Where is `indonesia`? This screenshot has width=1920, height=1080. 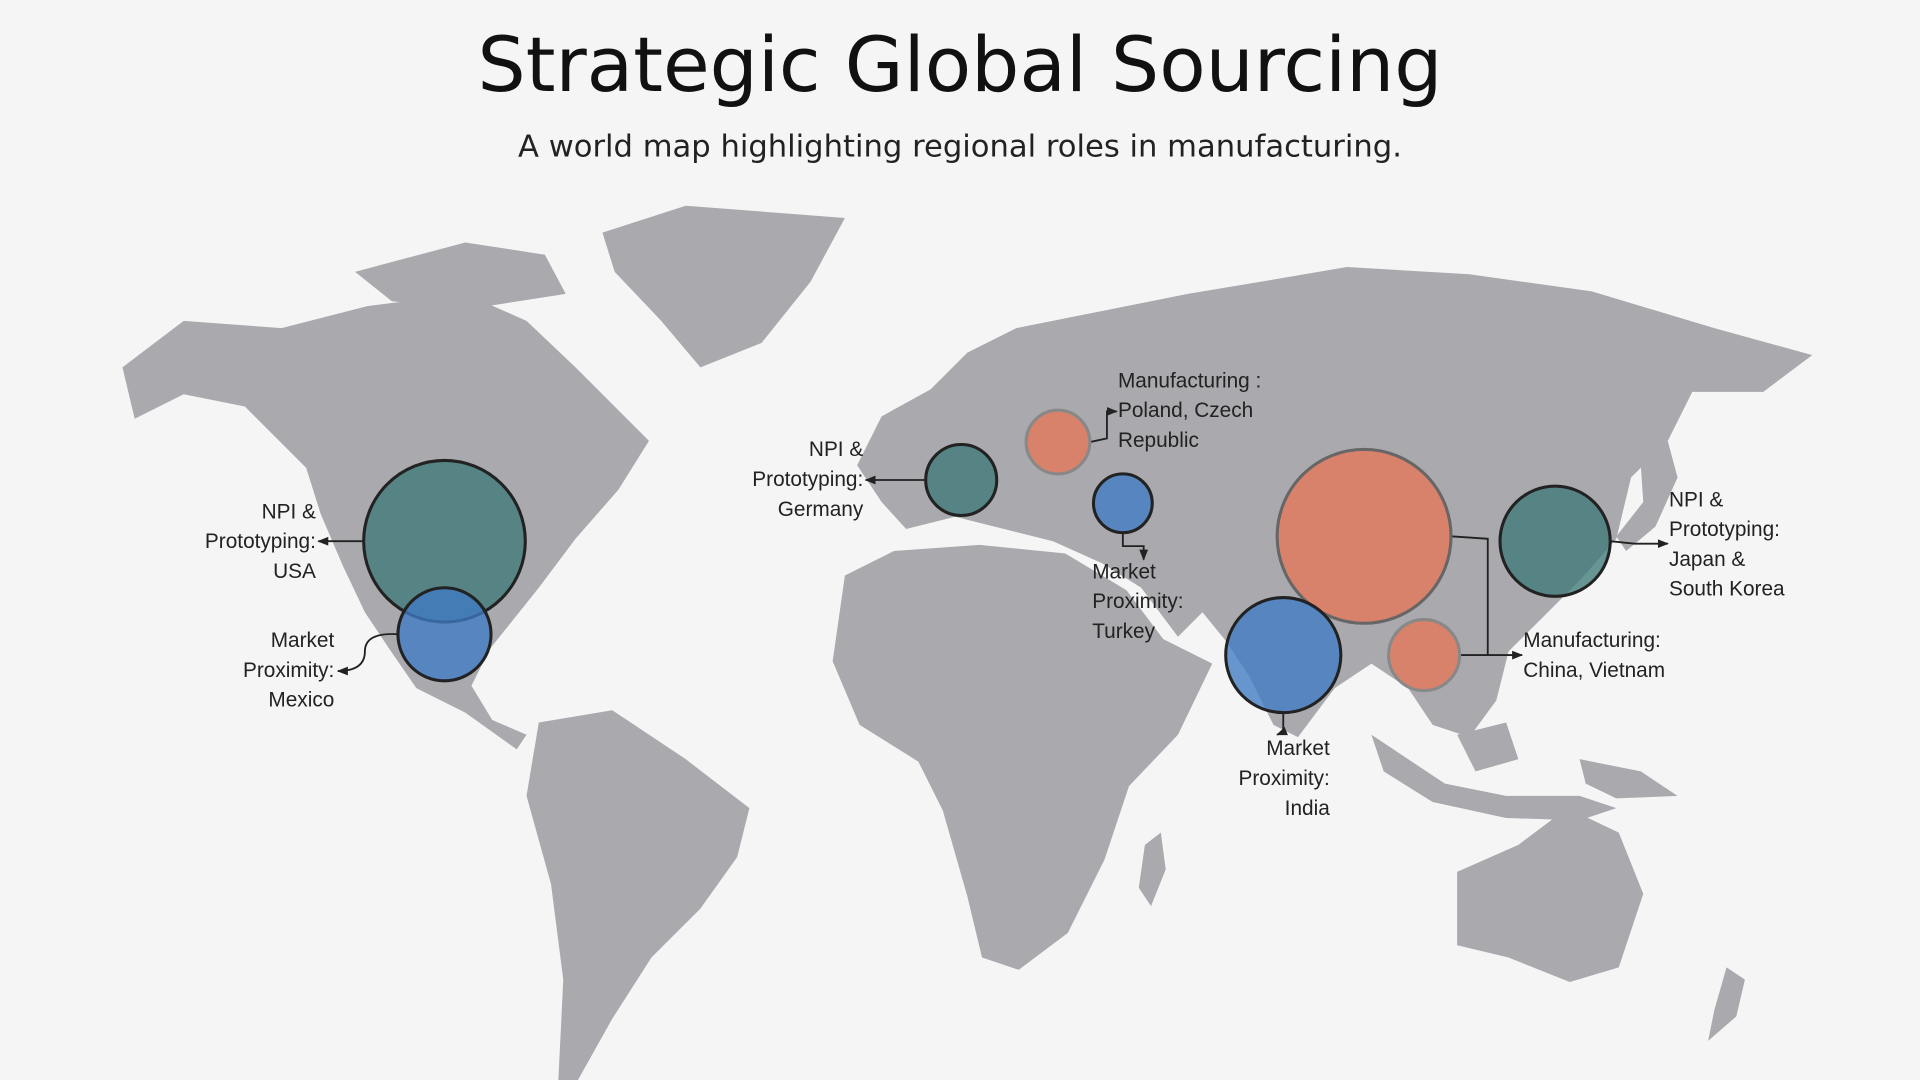 indonesia is located at coordinates (1494, 777).